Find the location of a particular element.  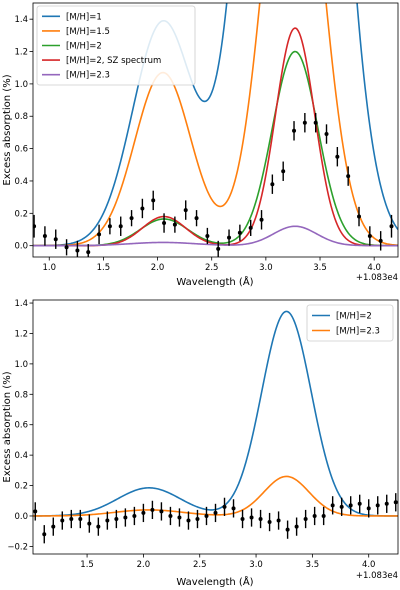

top-x-tick-label: 1.0 is located at coordinates (49, 268).